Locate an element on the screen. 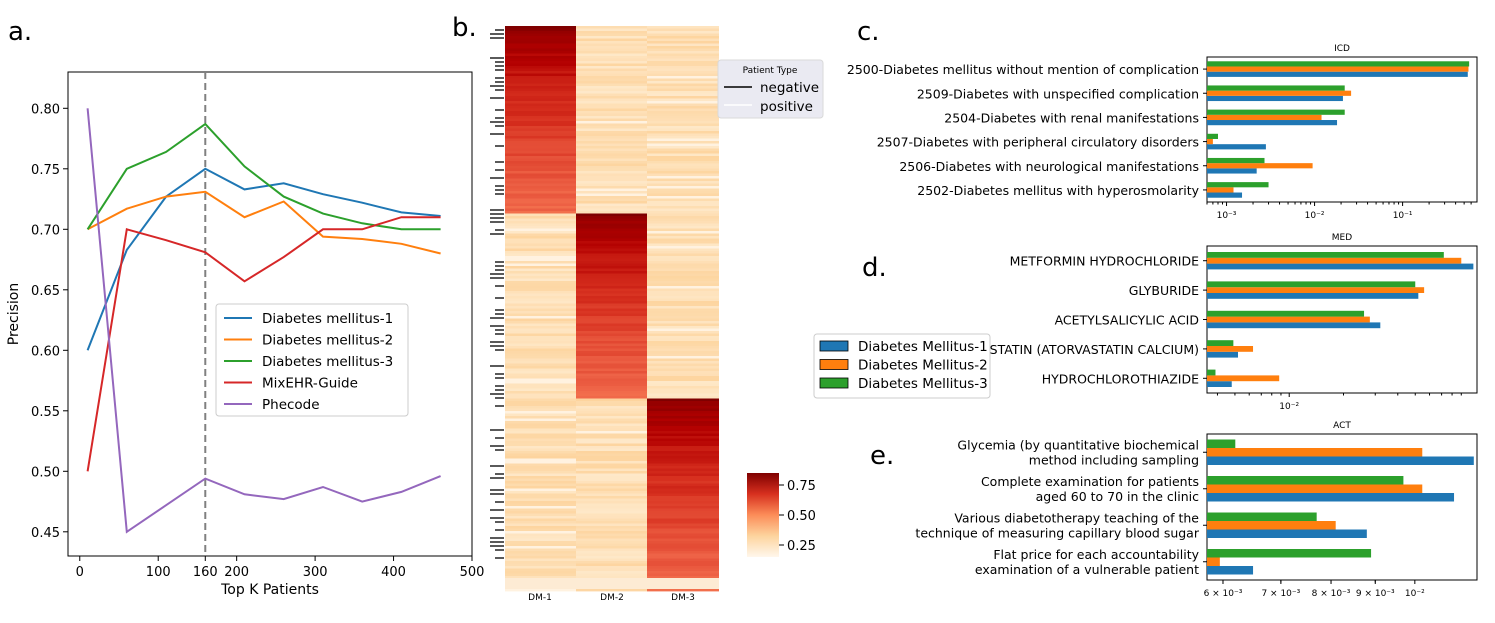 This screenshot has height=623, width=1495. panelE-title: ACT is located at coordinates (1342, 426).